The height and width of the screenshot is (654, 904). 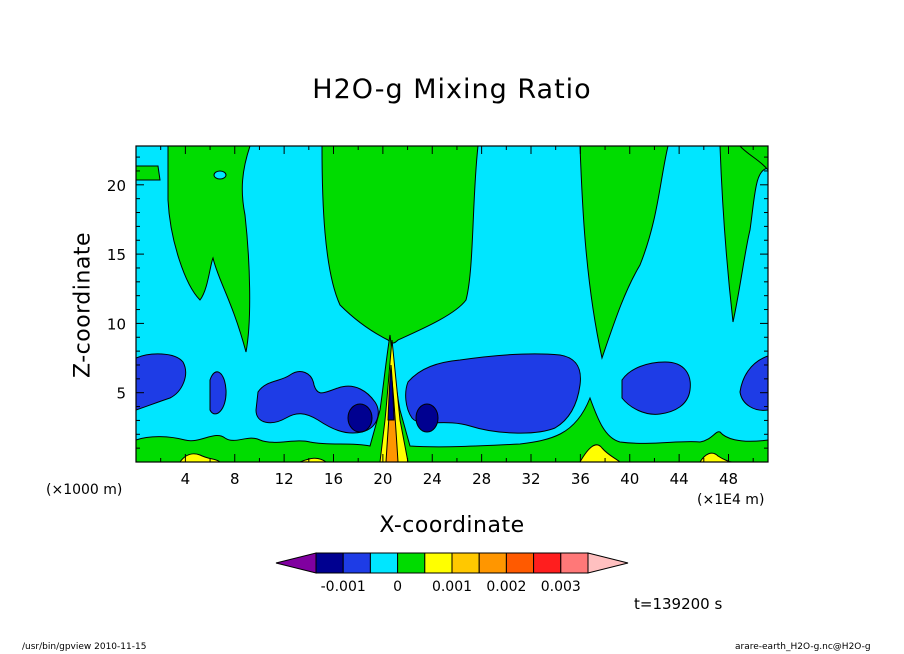 I want to click on y-tick-label: 15, so click(x=116, y=255).